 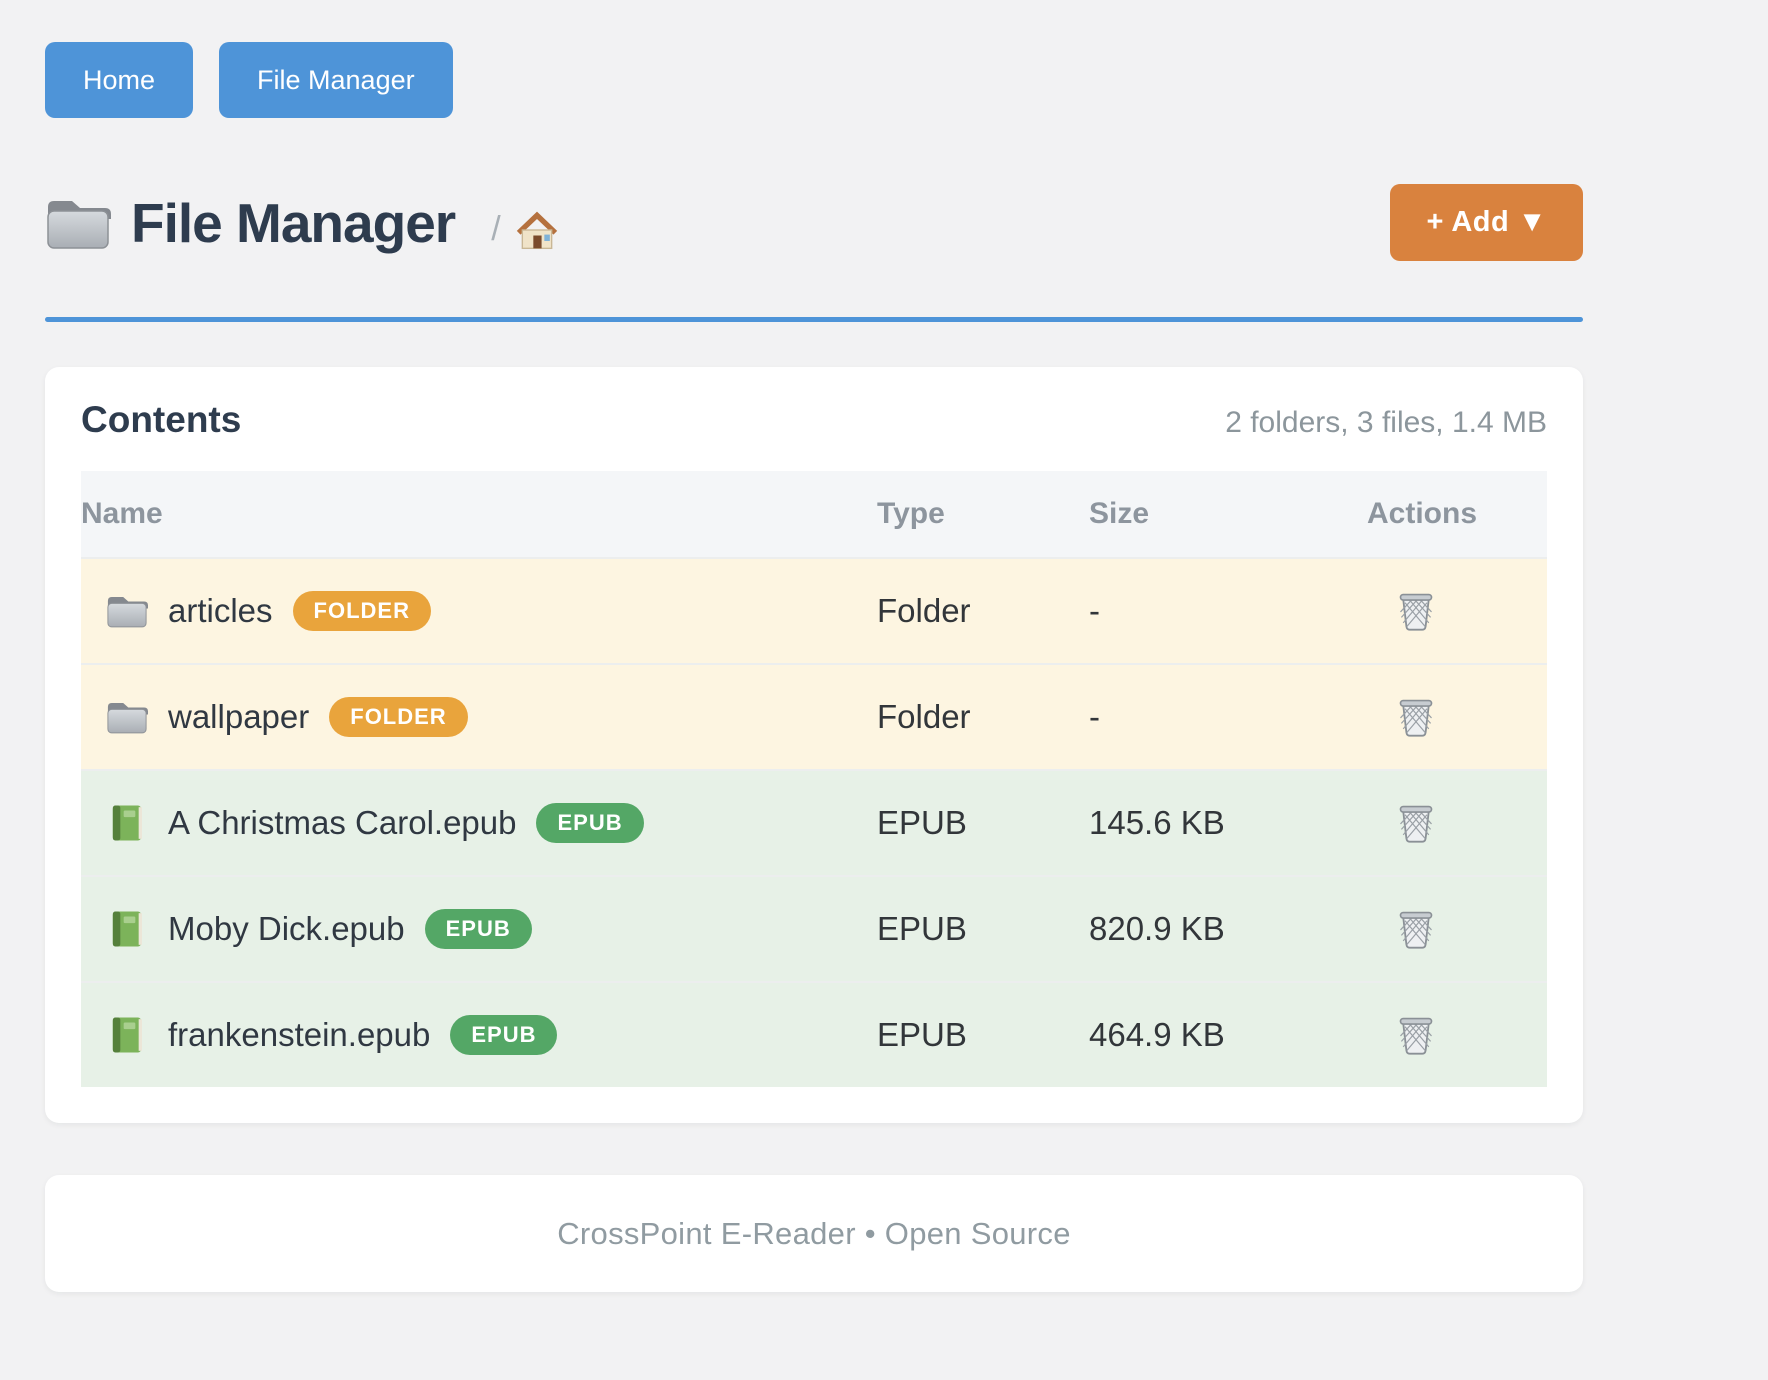 I want to click on file-name: frankenstein.epub, so click(x=299, y=1034).